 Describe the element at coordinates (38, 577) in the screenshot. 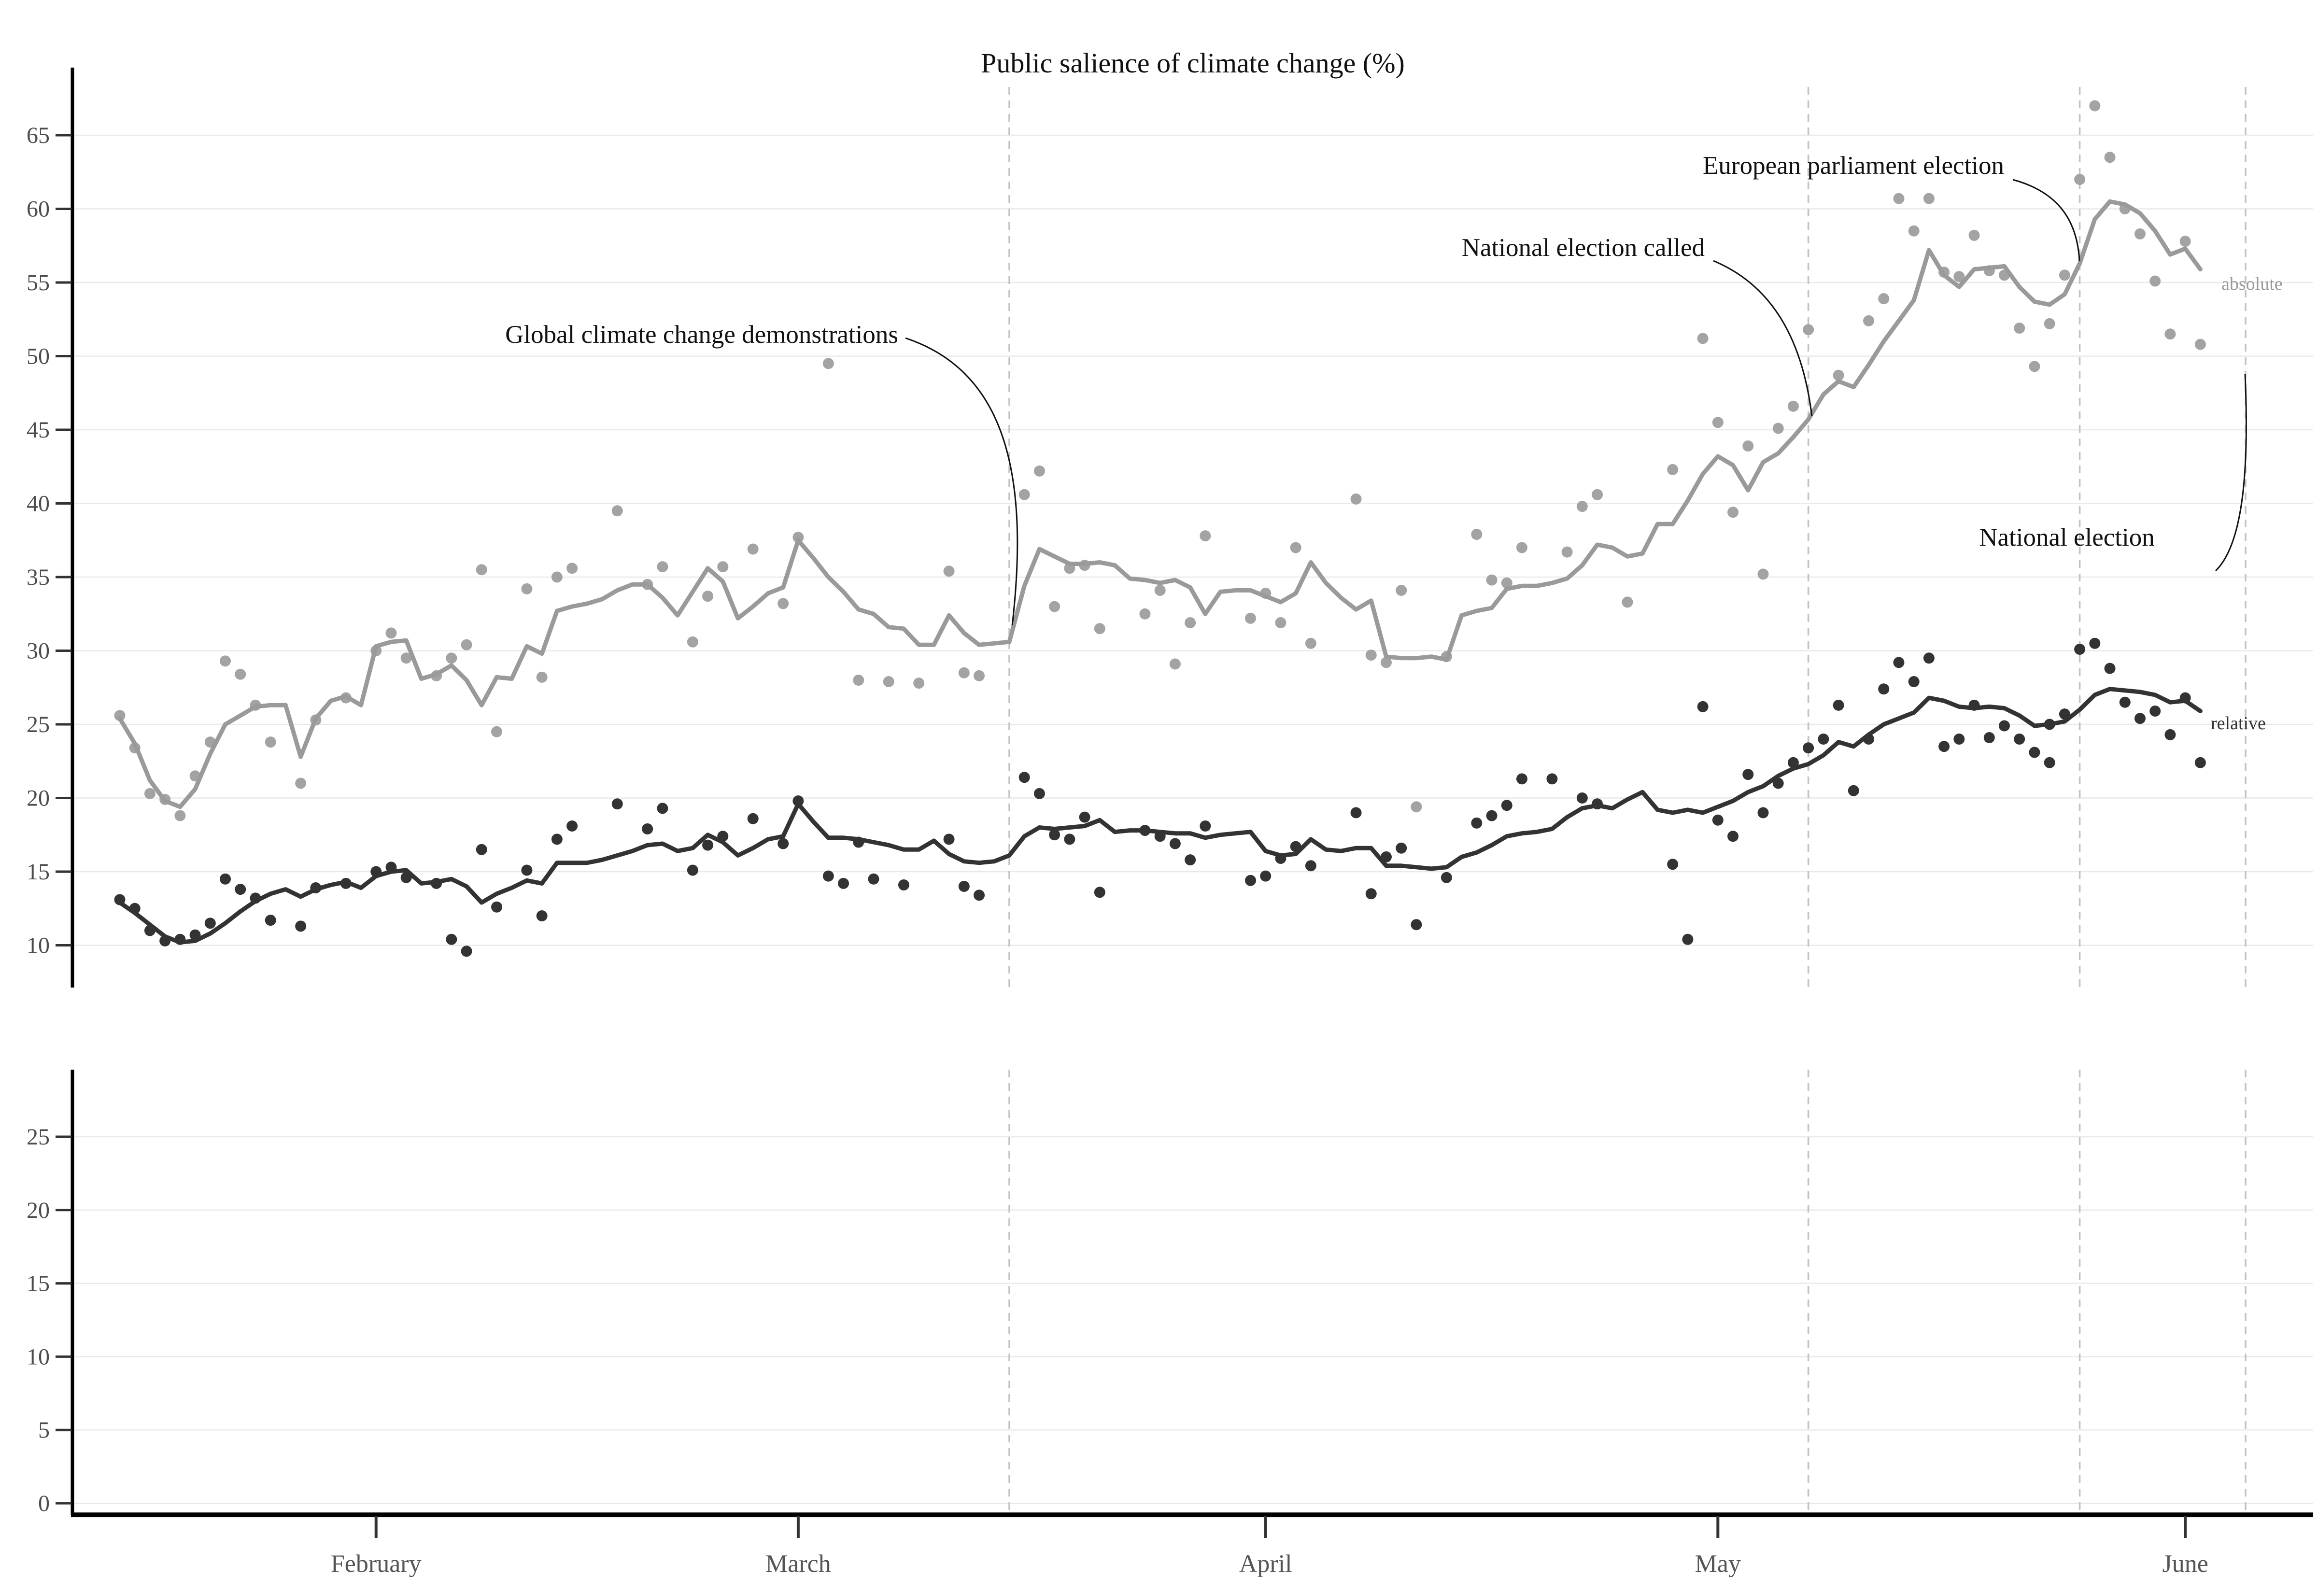

I see `y-tick-label: 35` at that location.